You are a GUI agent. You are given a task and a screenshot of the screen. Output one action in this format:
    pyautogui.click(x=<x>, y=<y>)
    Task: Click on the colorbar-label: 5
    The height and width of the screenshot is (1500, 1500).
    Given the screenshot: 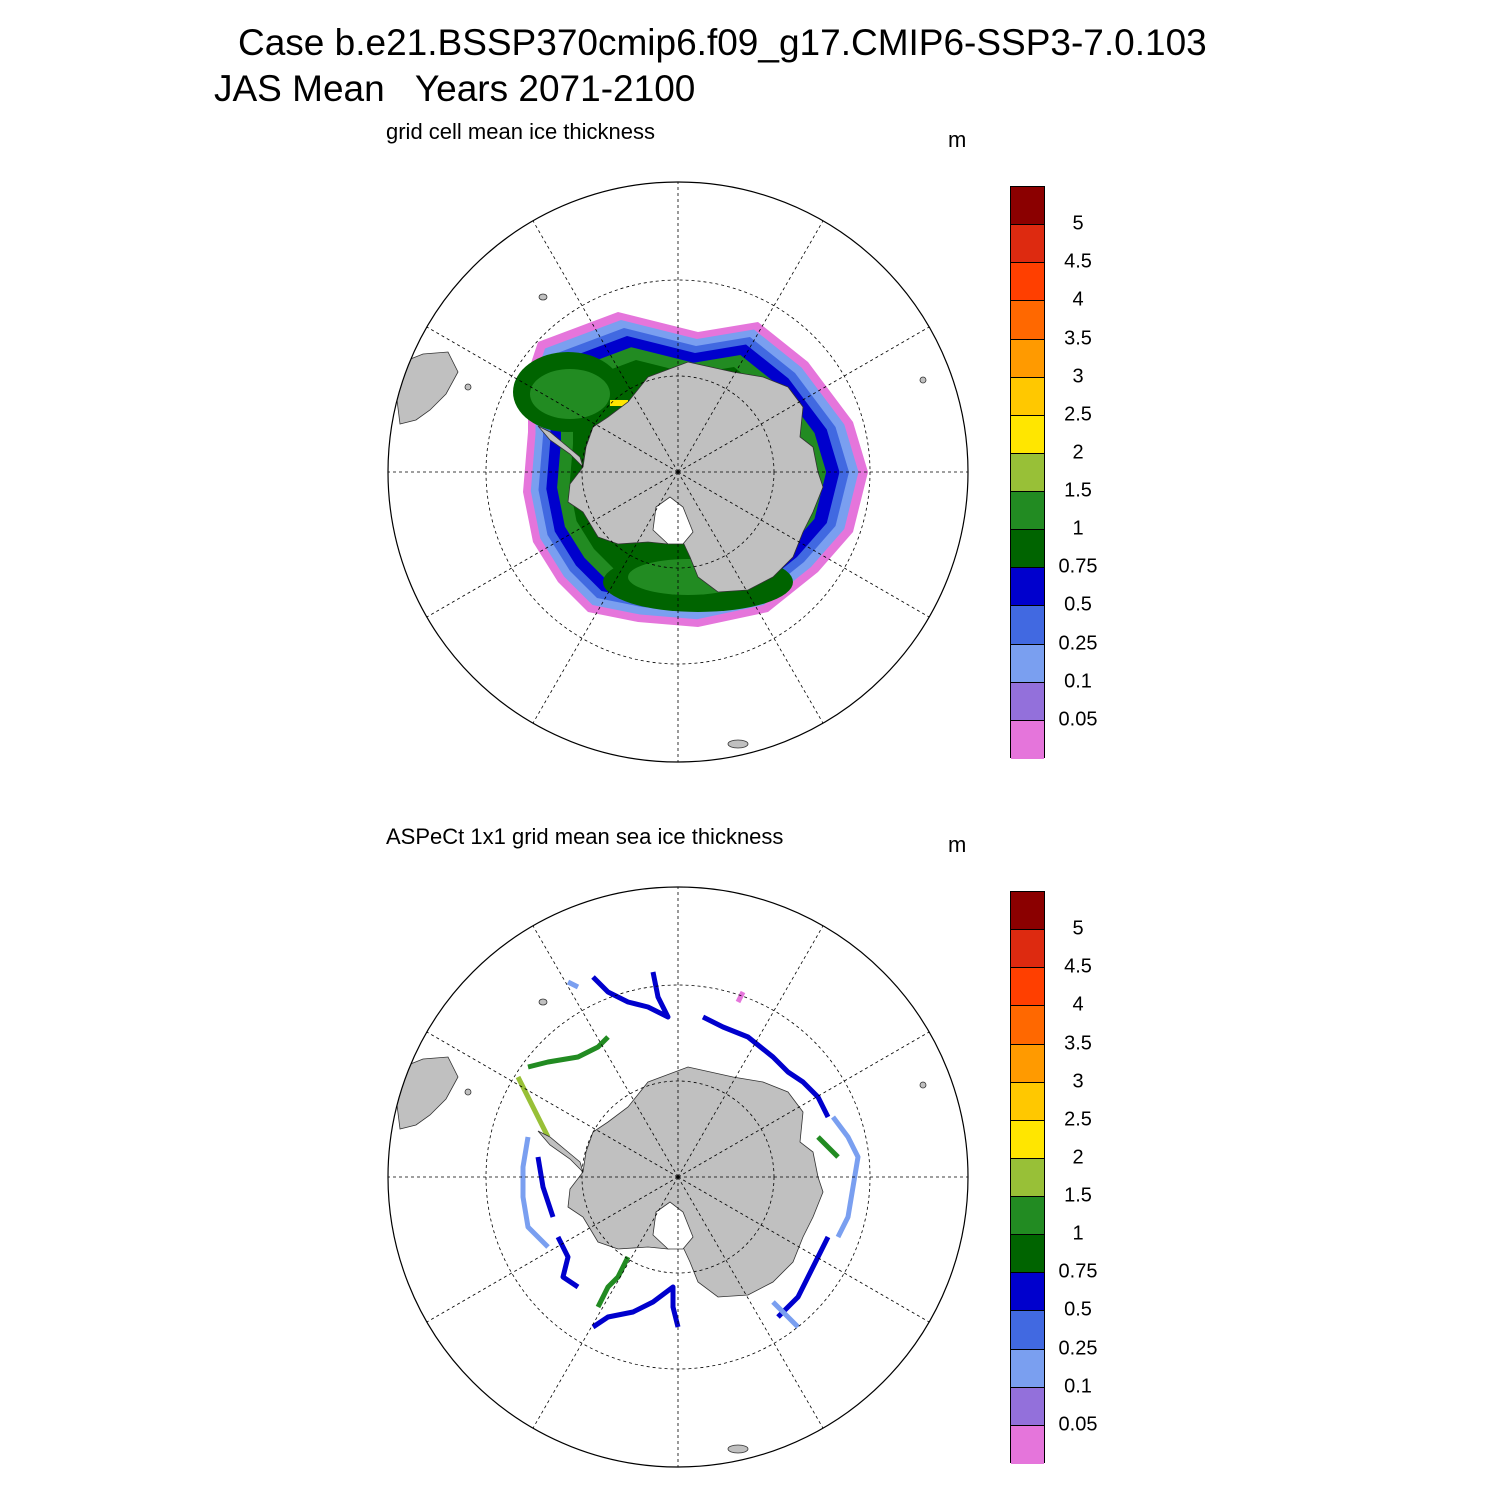 What is the action you would take?
    pyautogui.click(x=1078, y=928)
    